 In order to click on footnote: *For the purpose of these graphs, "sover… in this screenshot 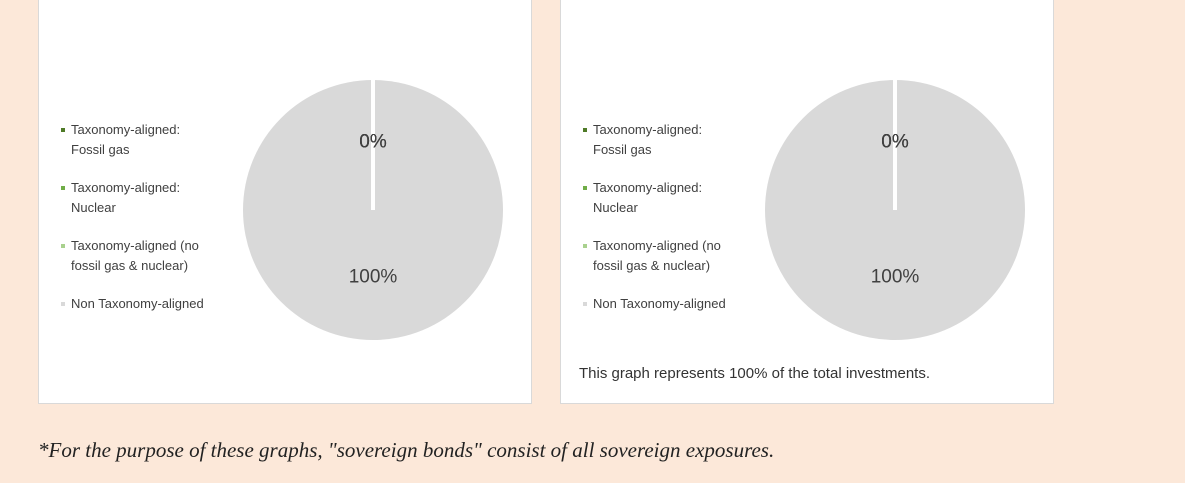, I will do `click(406, 450)`.